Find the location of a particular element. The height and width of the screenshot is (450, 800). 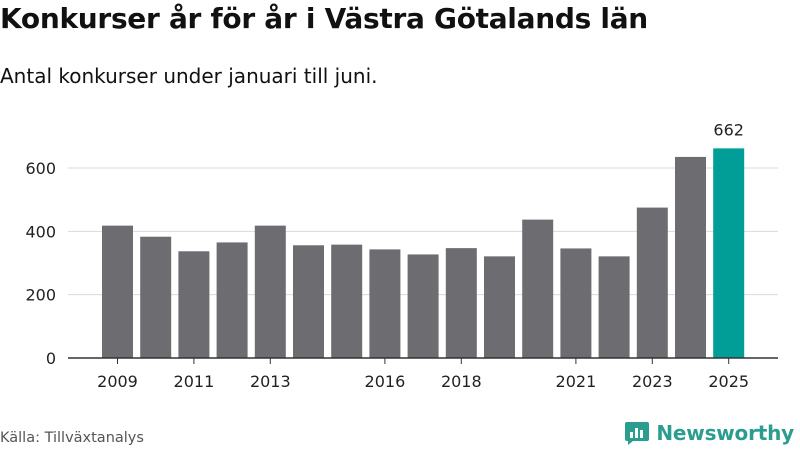

x-tick-label: 2018 is located at coordinates (461, 381).